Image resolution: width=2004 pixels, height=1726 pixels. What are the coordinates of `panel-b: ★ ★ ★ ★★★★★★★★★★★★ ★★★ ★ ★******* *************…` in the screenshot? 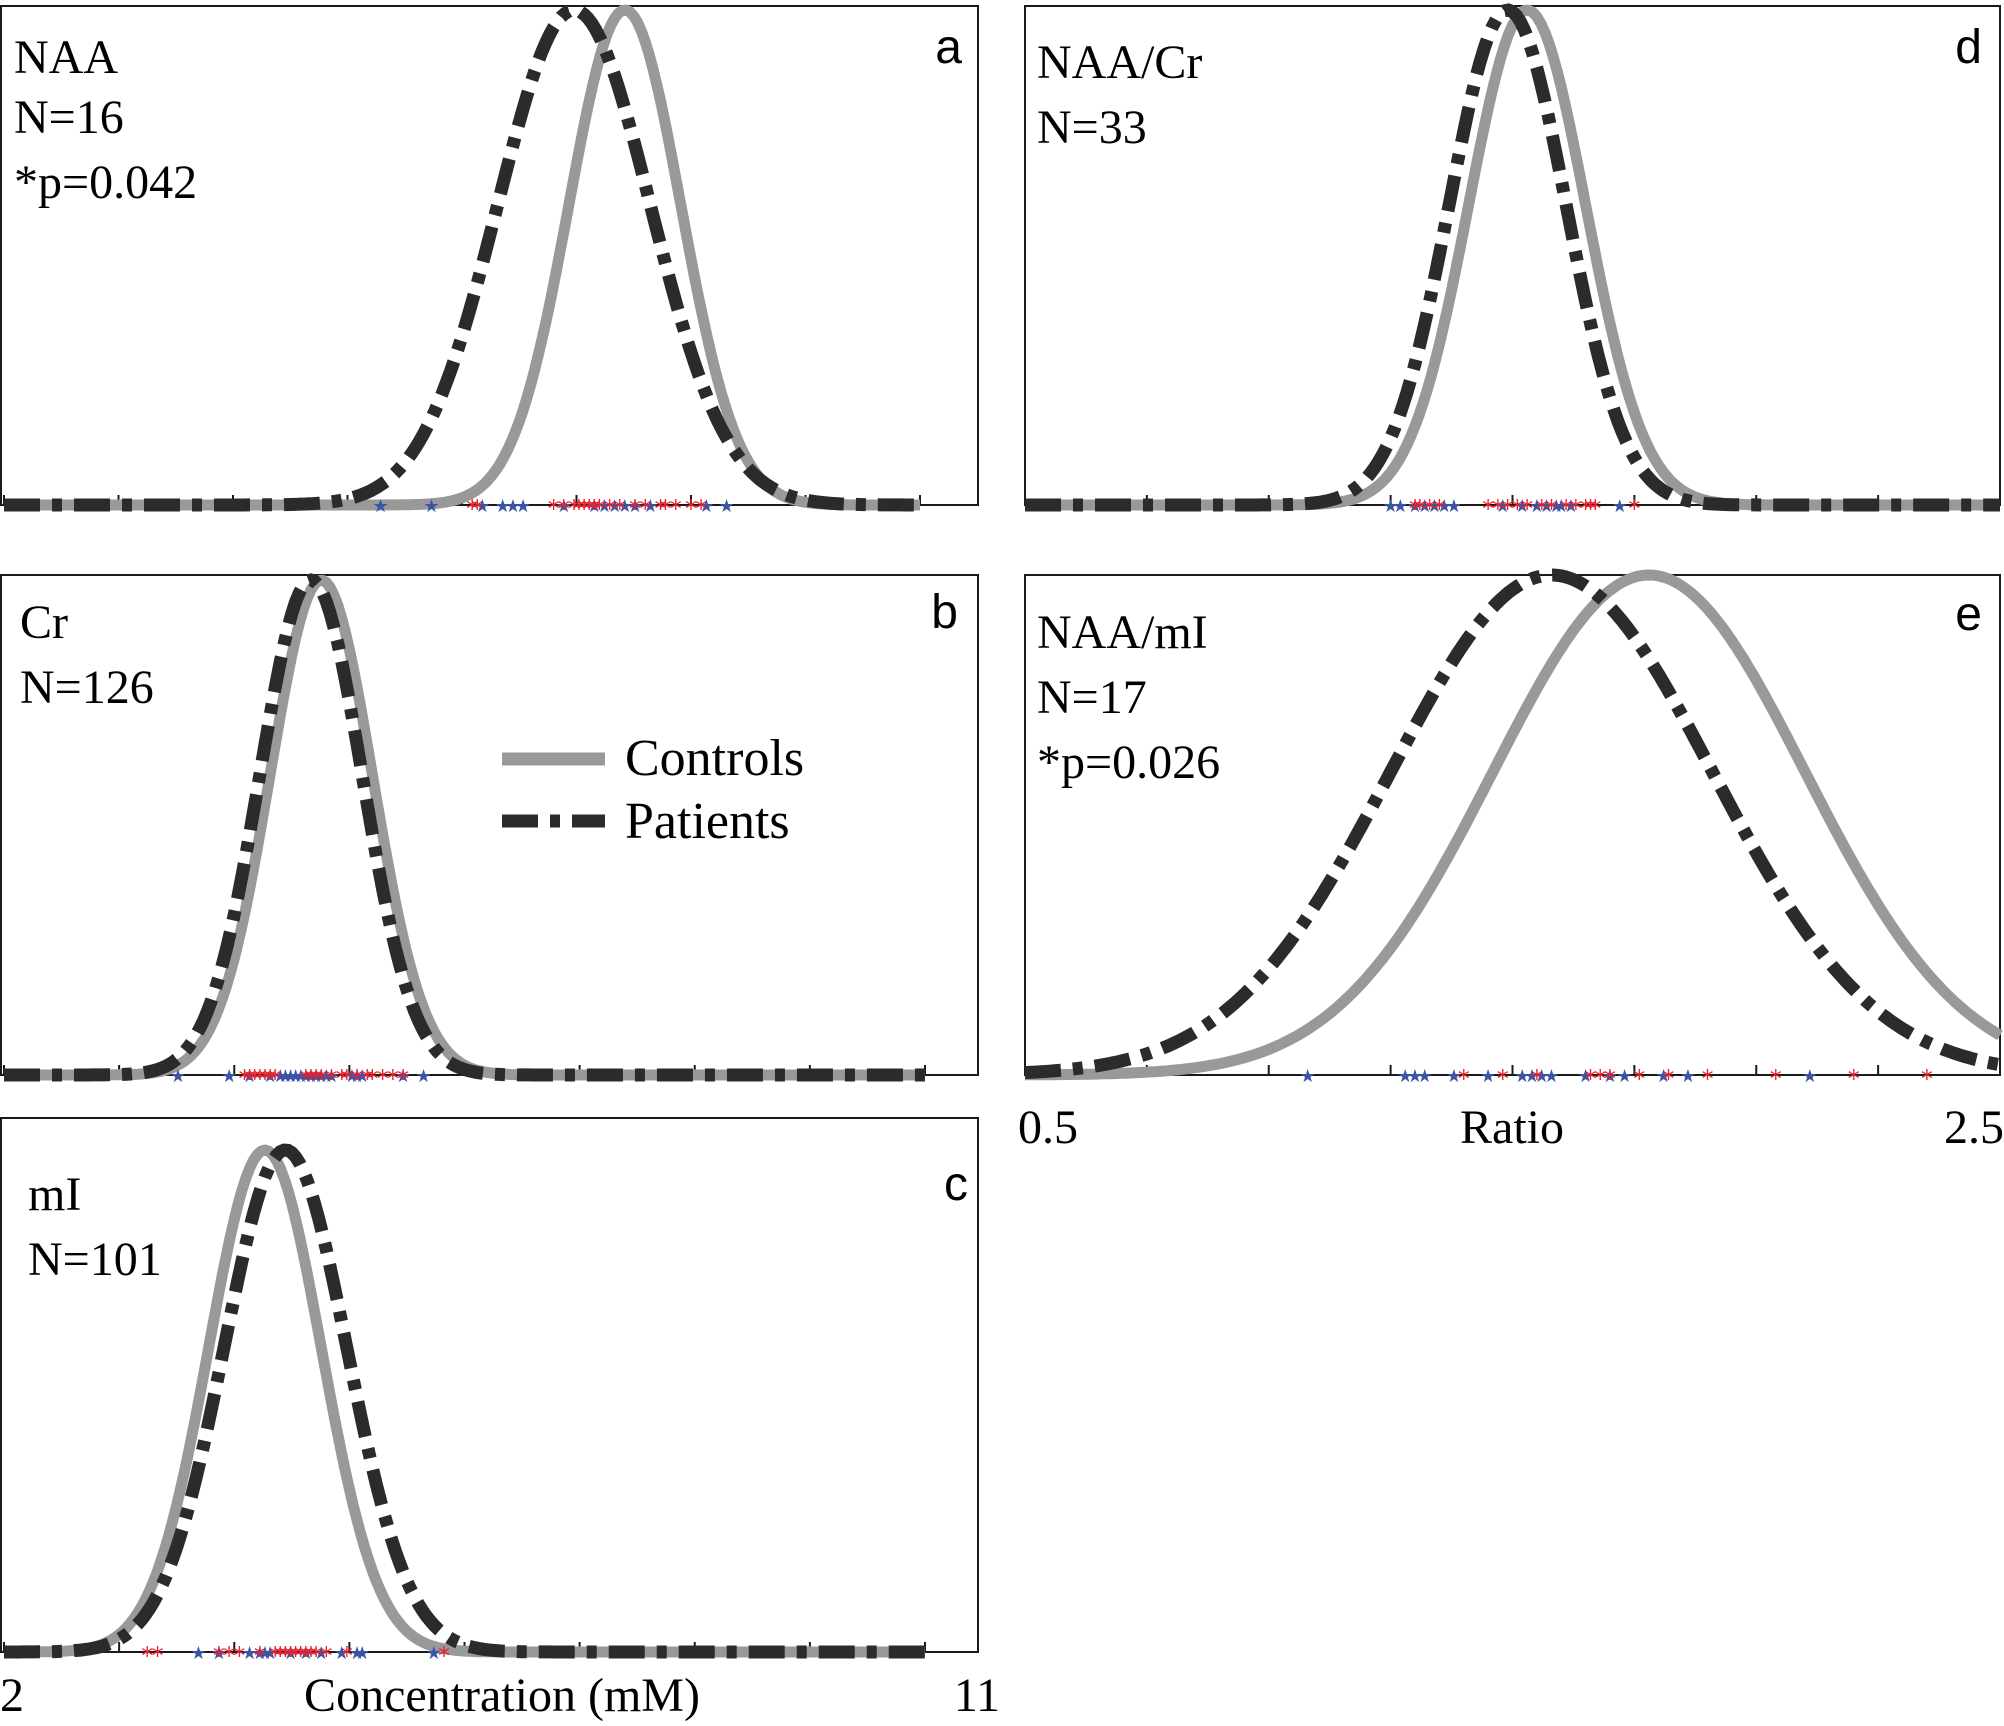 It's located at (489, 833).